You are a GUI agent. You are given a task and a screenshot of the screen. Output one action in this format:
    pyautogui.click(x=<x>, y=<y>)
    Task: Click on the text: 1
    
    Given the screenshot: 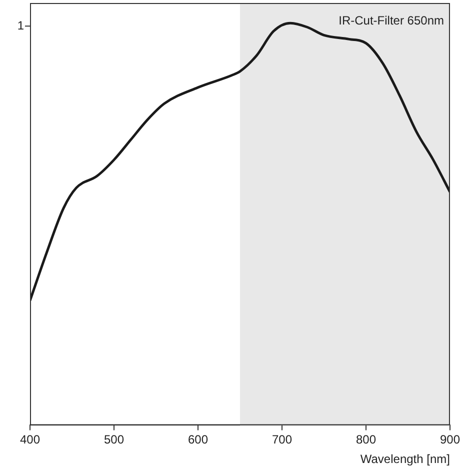 What is the action you would take?
    pyautogui.click(x=20, y=25)
    